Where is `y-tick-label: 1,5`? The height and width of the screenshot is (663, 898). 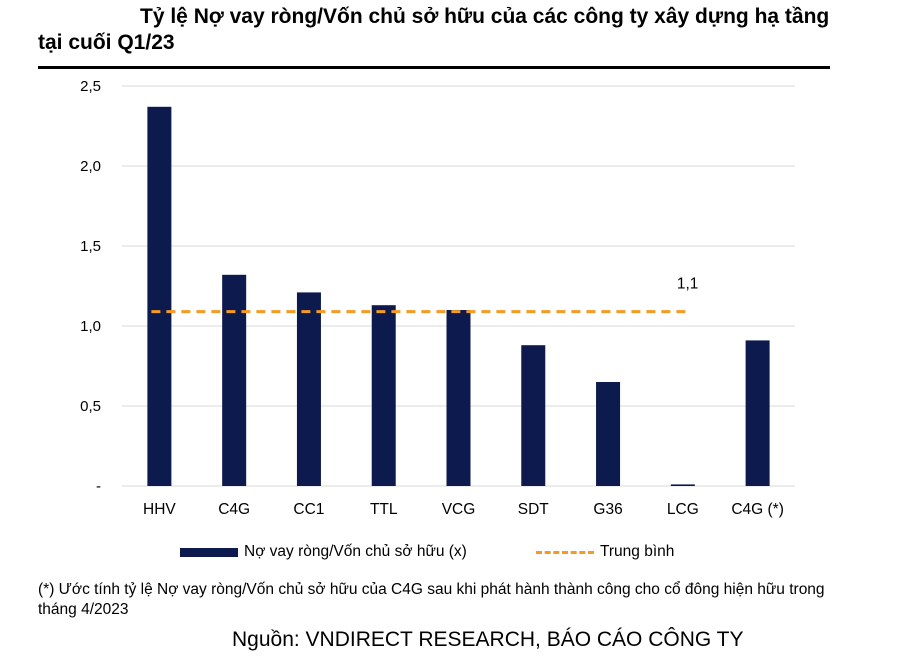
y-tick-label: 1,5 is located at coordinates (90, 246).